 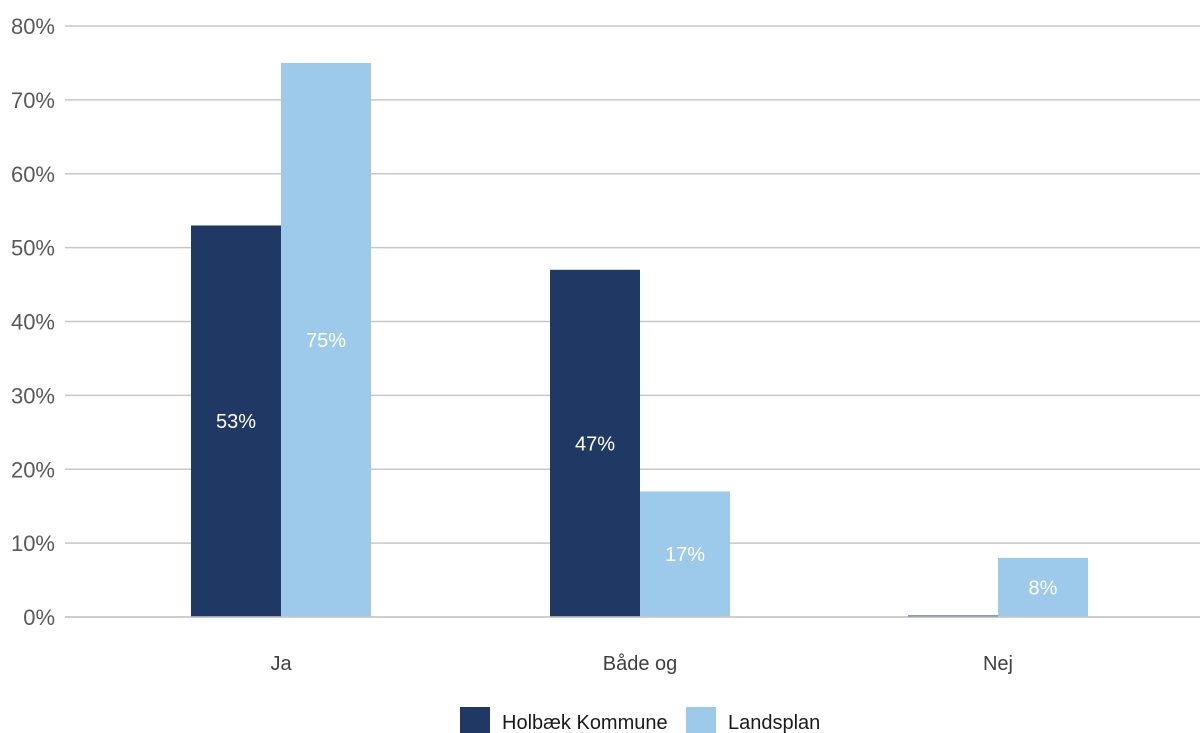 I want to click on y-tick-label: 30%, so click(x=33, y=395).